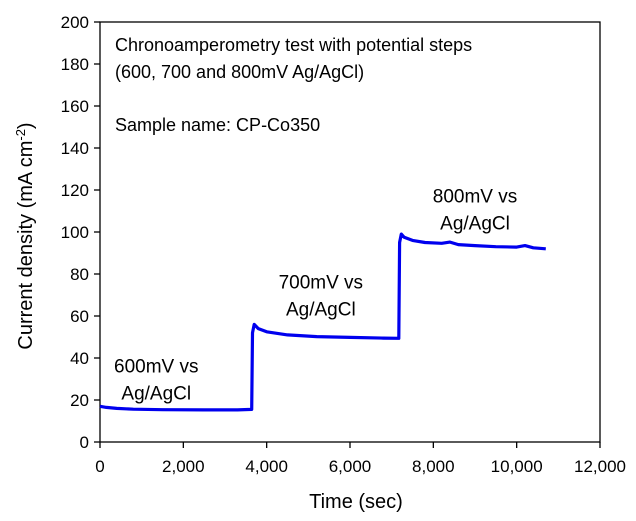  What do you see at coordinates (84, 442) in the screenshot?
I see `y-tick-label: 0` at bounding box center [84, 442].